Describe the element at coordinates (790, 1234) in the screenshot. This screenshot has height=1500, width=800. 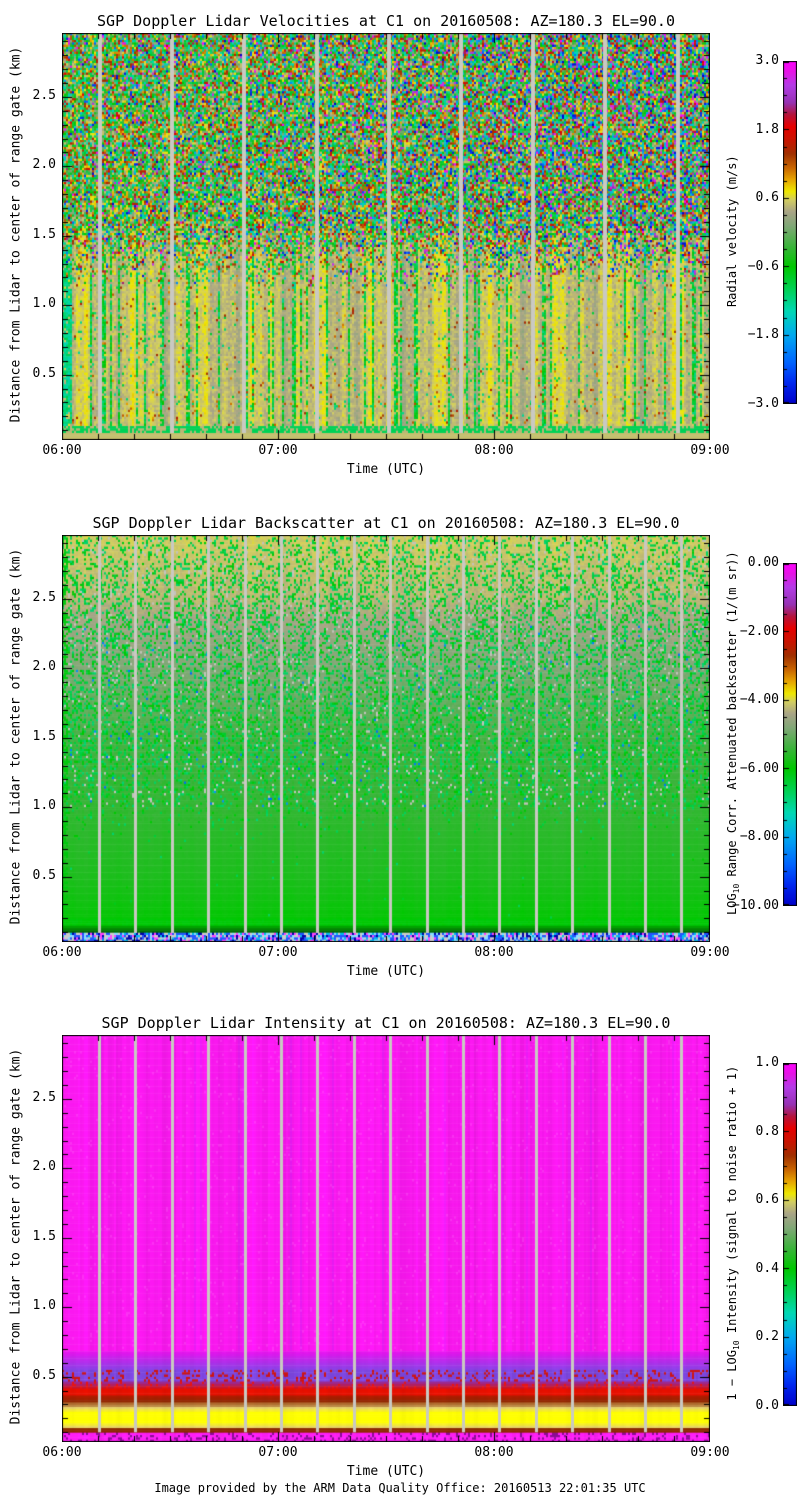
I see `intensity-colorbar-canvas` at that location.